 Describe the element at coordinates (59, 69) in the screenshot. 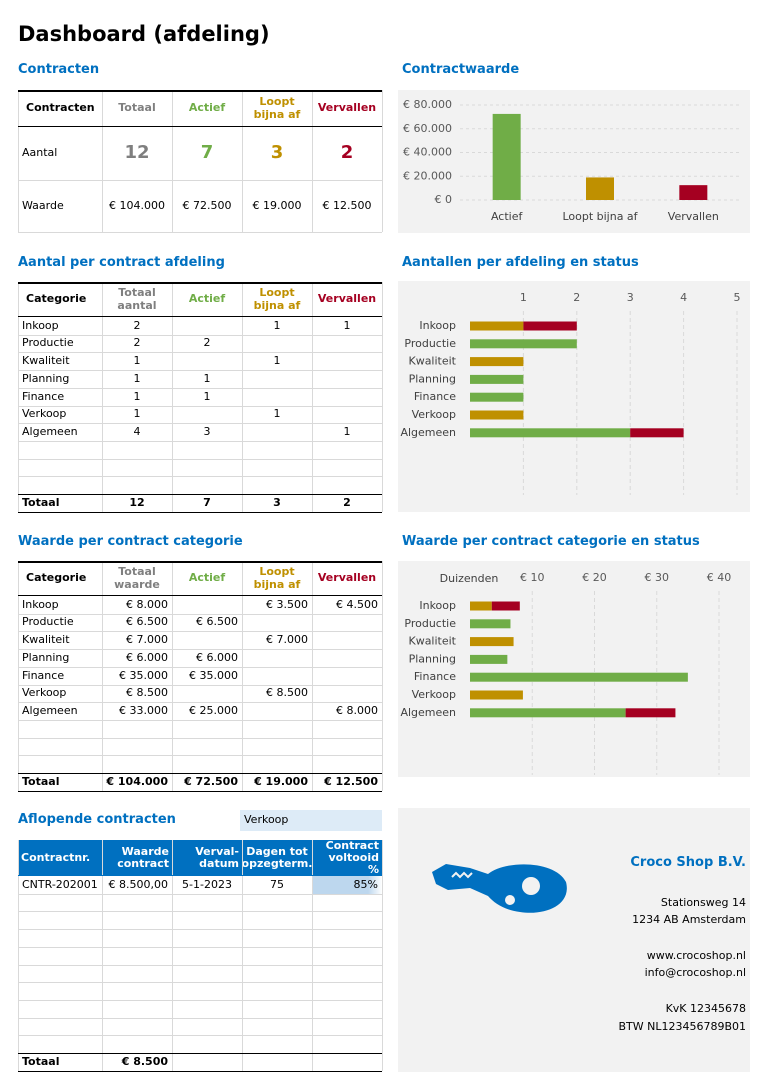

I see `section-heading: Contracten` at that location.